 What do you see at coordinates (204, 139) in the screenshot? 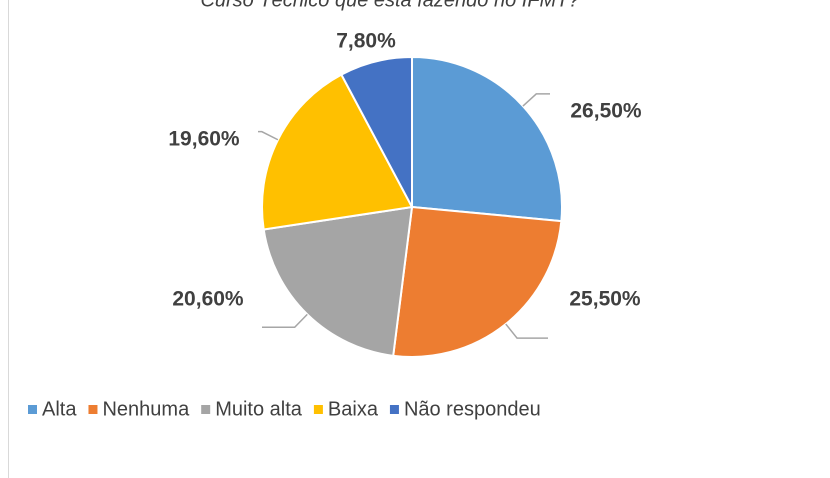
I see `data-label: 19,60%` at bounding box center [204, 139].